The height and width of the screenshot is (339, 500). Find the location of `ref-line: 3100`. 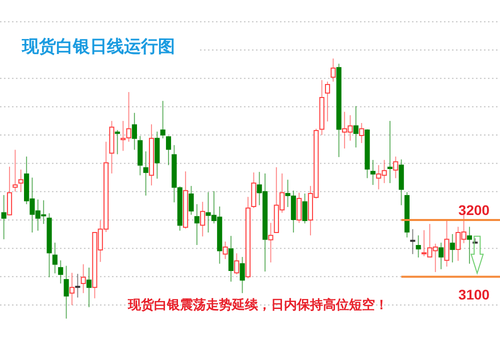

ref-line: 3100 is located at coordinates (450, 289).